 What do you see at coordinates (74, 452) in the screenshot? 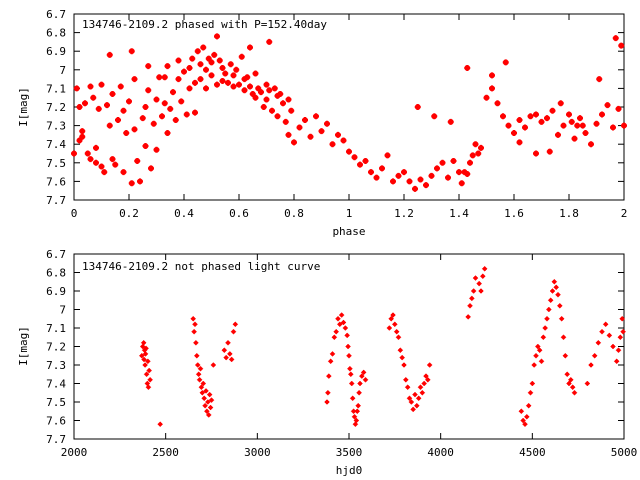
I see `x-tick-label: 2000` at bounding box center [74, 452].